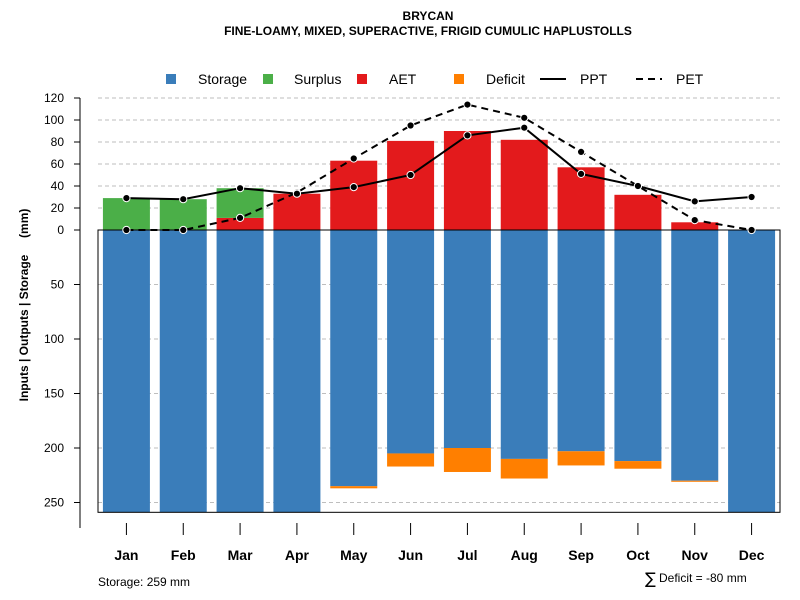 The width and height of the screenshot is (800, 600). What do you see at coordinates (54, 394) in the screenshot?
I see `y-tick-label: 150` at bounding box center [54, 394].